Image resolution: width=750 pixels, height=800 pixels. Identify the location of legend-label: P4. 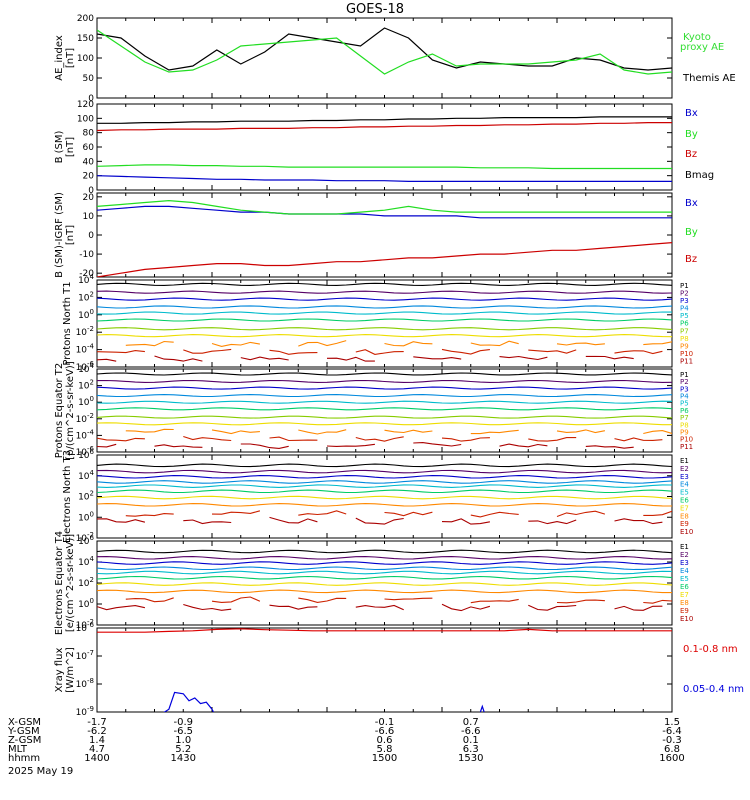
(684, 397).